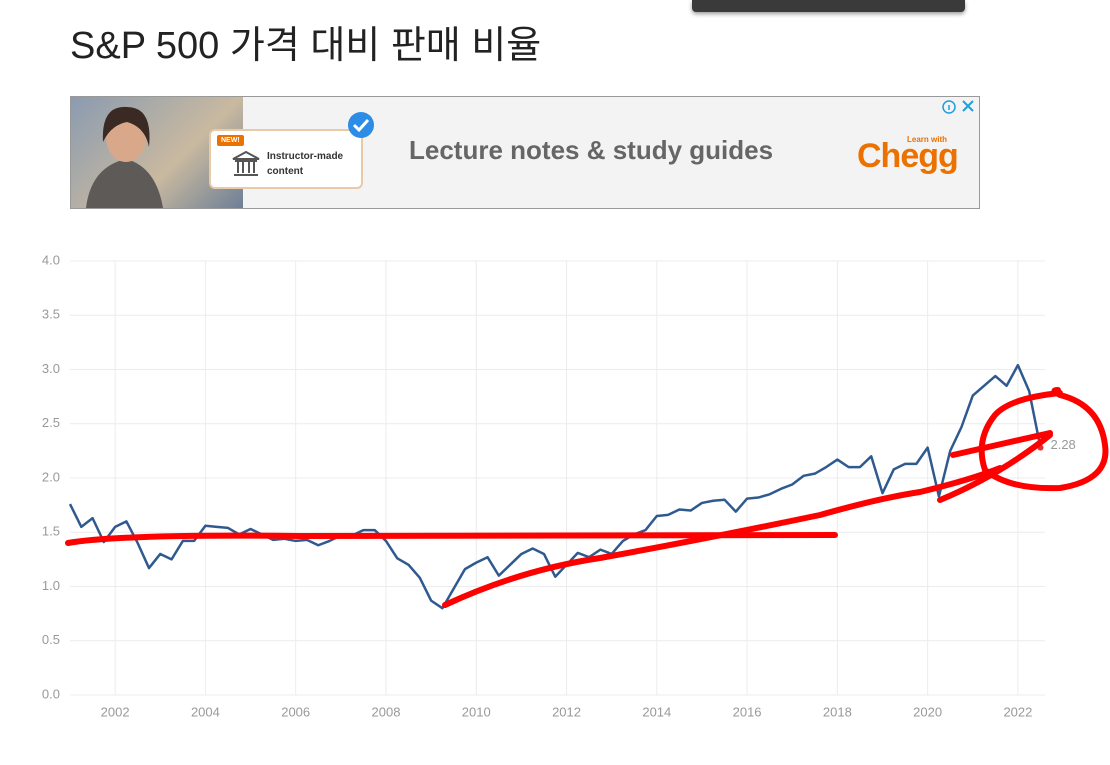 The width and height of the screenshot is (1110, 765). What do you see at coordinates (306, 46) in the screenshot?
I see `page-title: S&P 500 가격 대비 판매 비율` at bounding box center [306, 46].